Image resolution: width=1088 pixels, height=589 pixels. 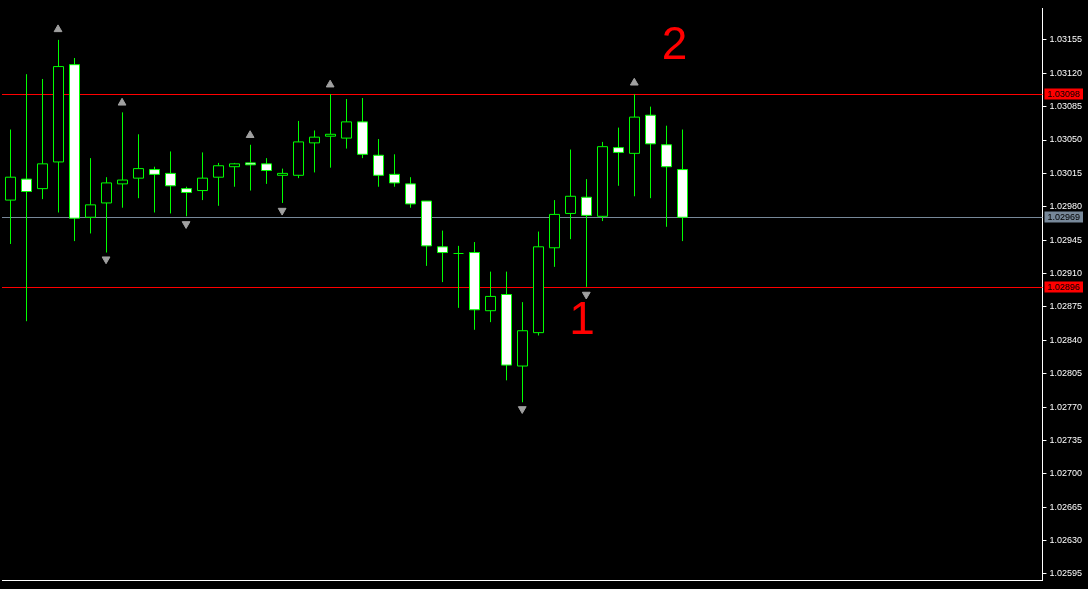 I want to click on ref-line-label: 1.02896, so click(x=1064, y=286).